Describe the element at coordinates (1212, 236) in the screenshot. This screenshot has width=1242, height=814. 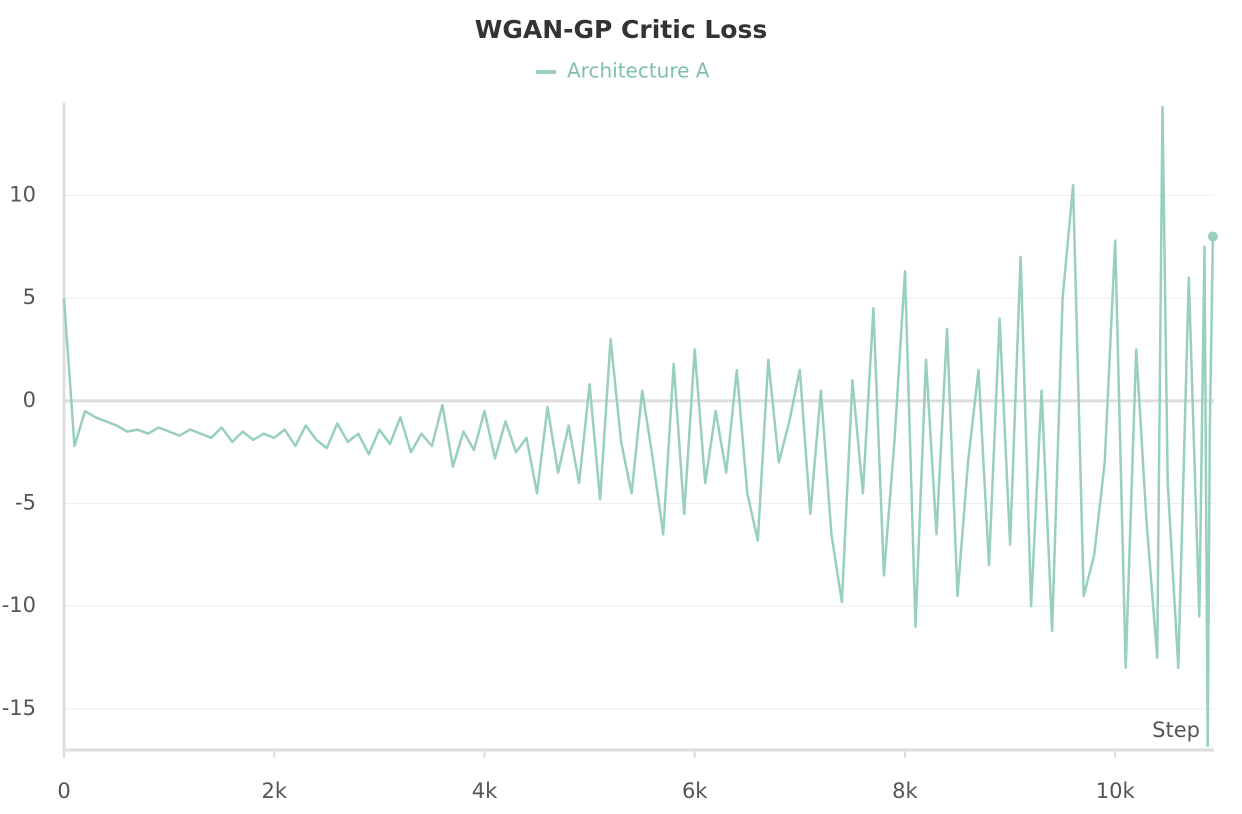
I see `last-point` at that location.